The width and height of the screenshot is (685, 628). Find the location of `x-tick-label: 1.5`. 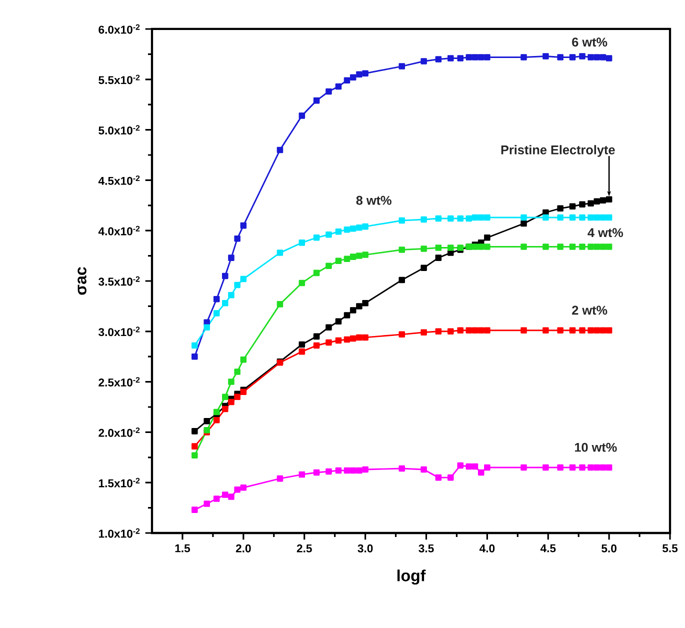

x-tick-label: 1.5 is located at coordinates (182, 548).